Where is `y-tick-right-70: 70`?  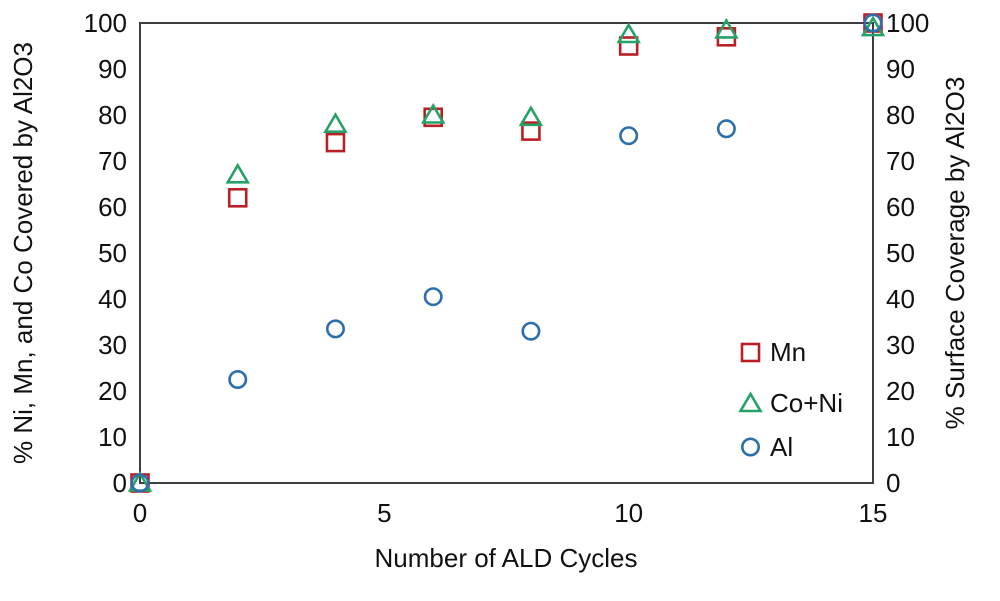 y-tick-right-70: 70 is located at coordinates (900, 161).